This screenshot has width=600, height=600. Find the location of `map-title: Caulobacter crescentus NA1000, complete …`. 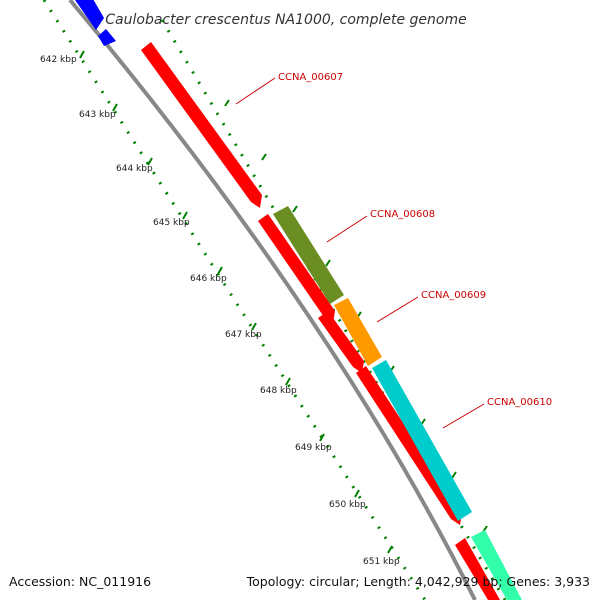

map-title: Caulobacter crescentus NA1000, complete … is located at coordinates (285, 20).